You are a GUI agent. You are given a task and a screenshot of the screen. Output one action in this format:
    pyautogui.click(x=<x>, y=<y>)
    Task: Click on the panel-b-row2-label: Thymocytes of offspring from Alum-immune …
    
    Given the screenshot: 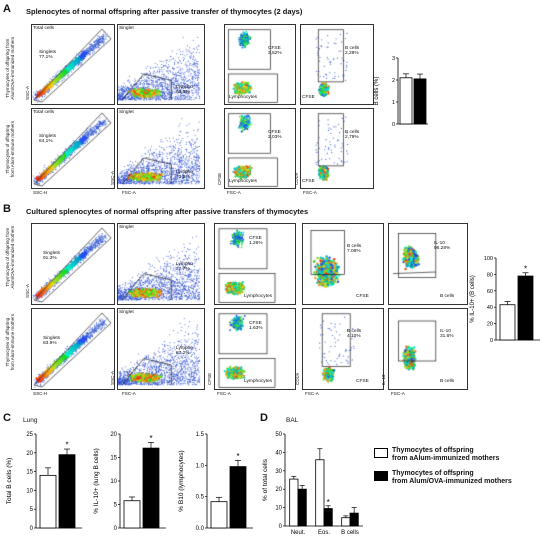 What is the action you would take?
    pyautogui.click(x=9, y=342)
    